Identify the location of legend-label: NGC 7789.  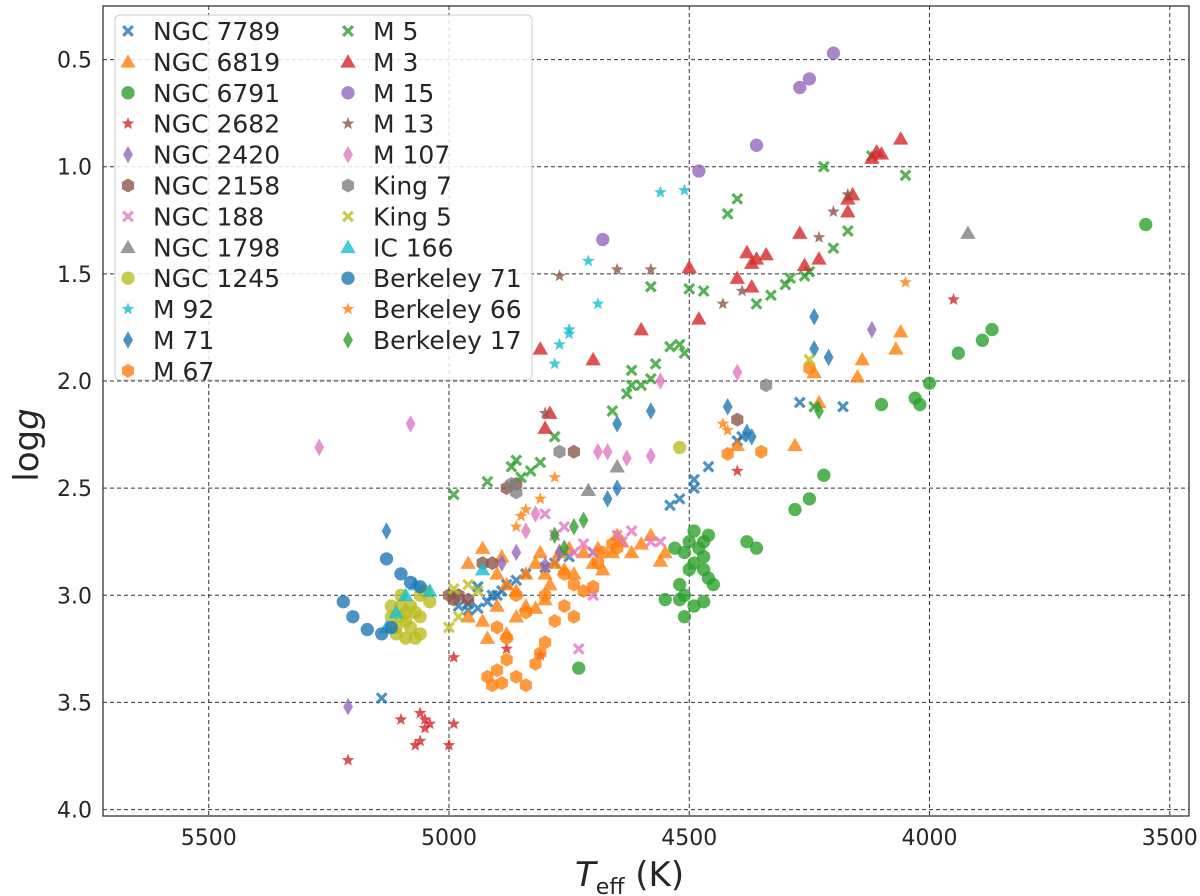
(216, 31).